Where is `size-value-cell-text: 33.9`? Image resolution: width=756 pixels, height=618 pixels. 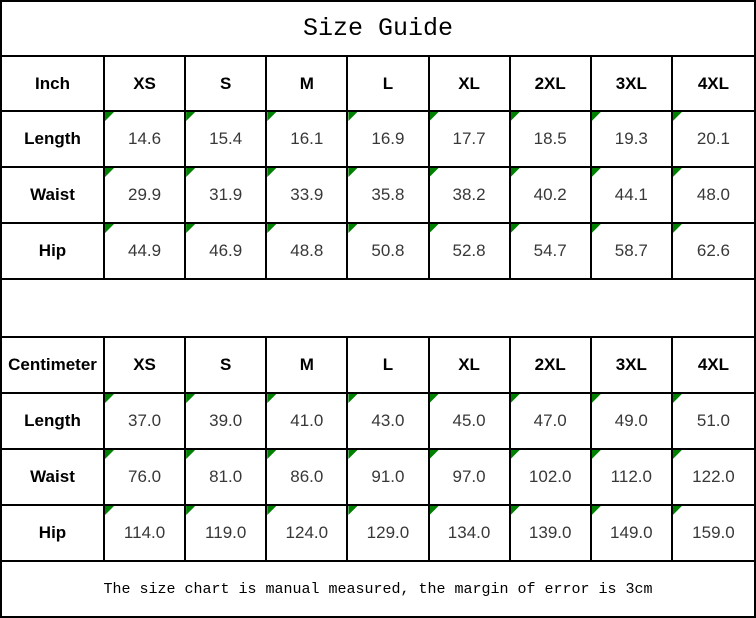 size-value-cell-text: 33.9 is located at coordinates (307, 194).